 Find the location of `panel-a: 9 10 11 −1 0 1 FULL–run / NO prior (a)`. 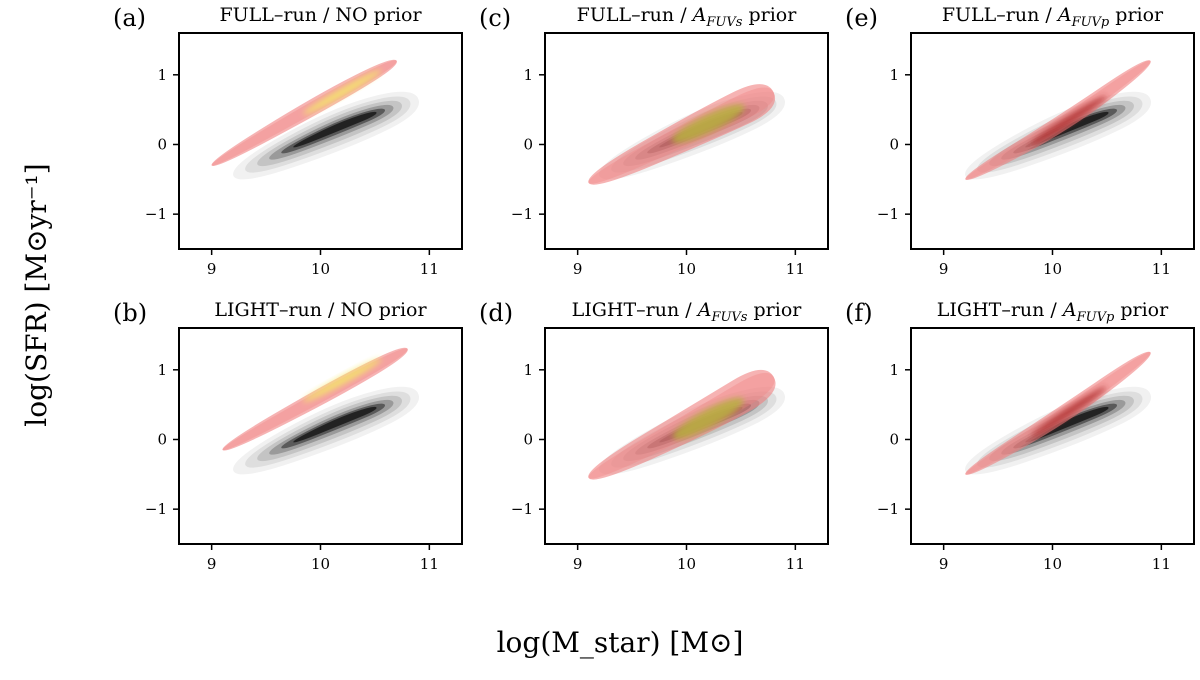

panel-a: 9 10 11 −1 0 1 FULL–run / NO prior (a) is located at coordinates (288, 141).